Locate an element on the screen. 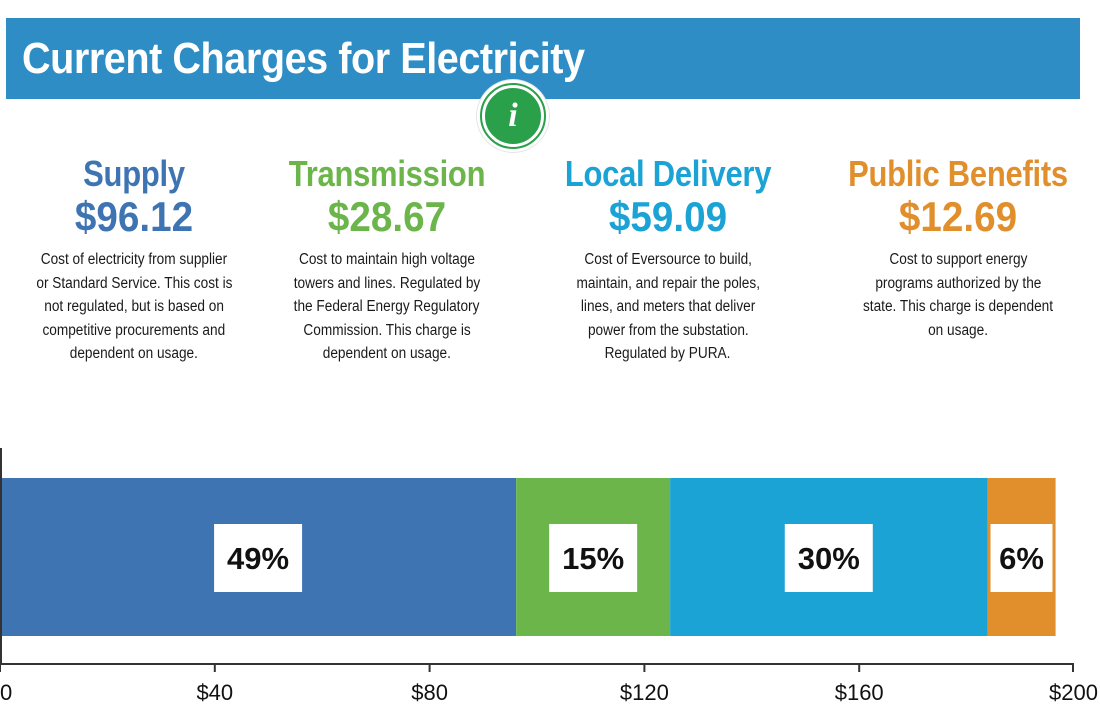 This screenshot has height=712, width=1100. x-tick-label: $80 is located at coordinates (429, 692).